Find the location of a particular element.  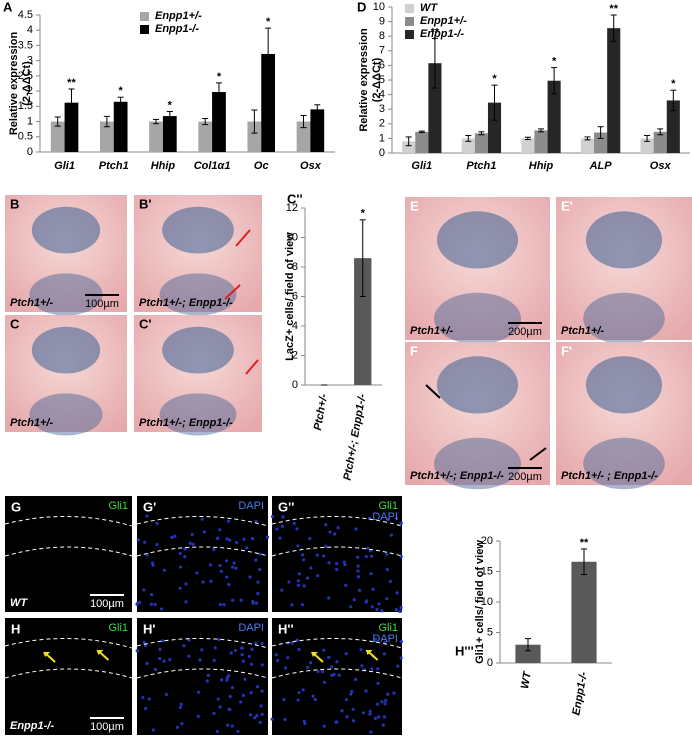

y-tick-label: 0 is located at coordinates (295, 385).